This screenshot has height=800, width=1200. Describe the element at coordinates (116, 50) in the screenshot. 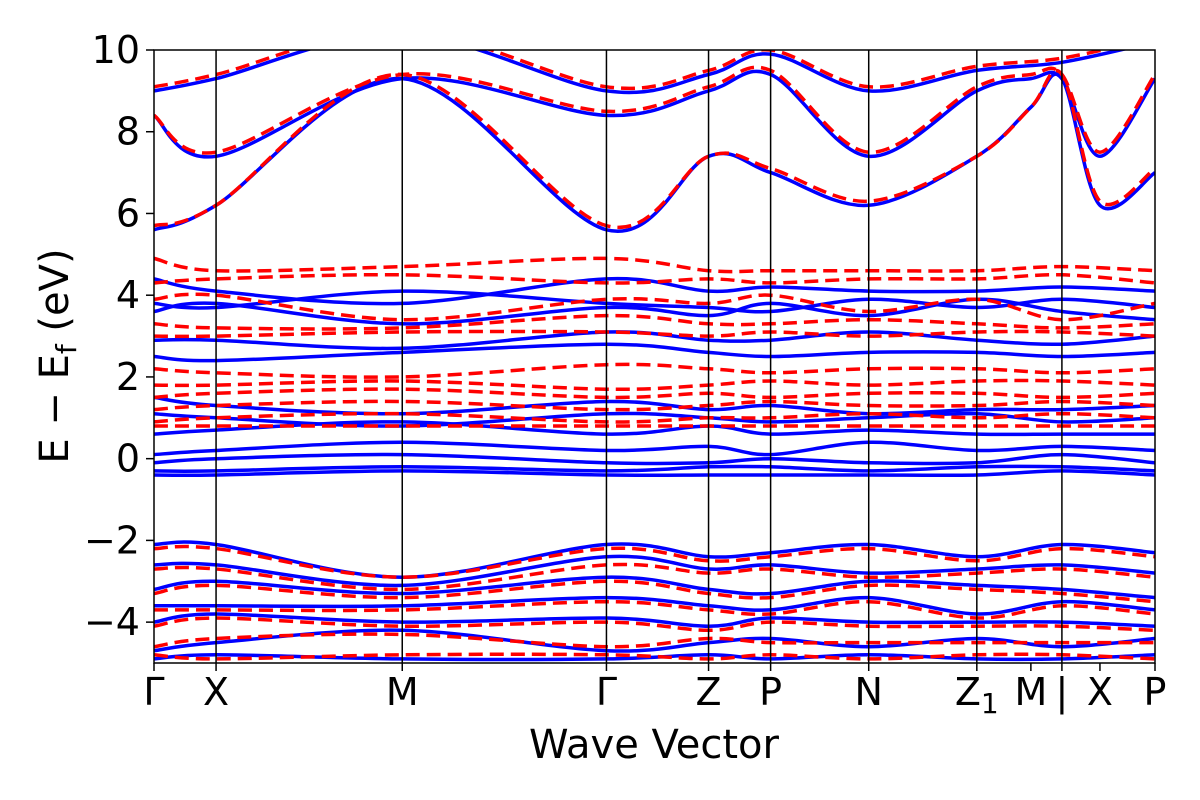

I see `y-tick-label: 10` at that location.